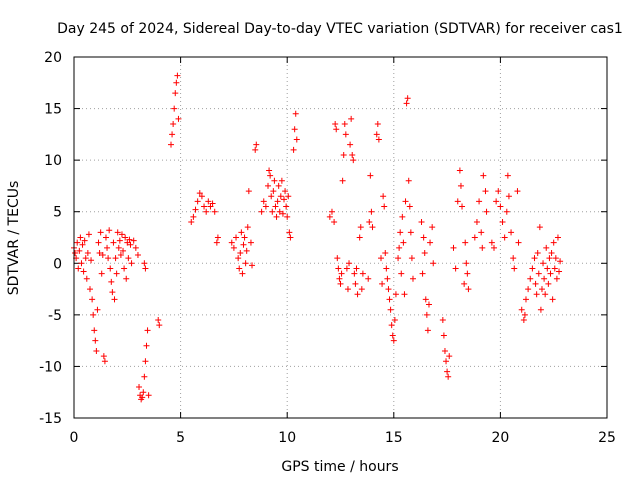 This screenshot has width=640, height=480. Describe the element at coordinates (394, 438) in the screenshot. I see `x-tick-label: 15` at that location.